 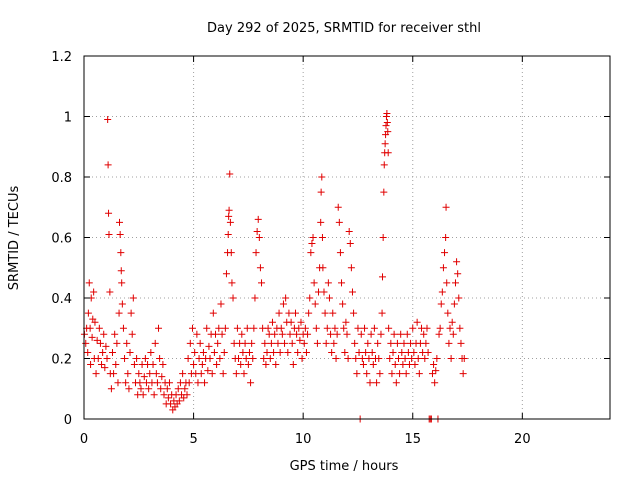 I want to click on y-tick-label: 0, so click(x=68, y=420).